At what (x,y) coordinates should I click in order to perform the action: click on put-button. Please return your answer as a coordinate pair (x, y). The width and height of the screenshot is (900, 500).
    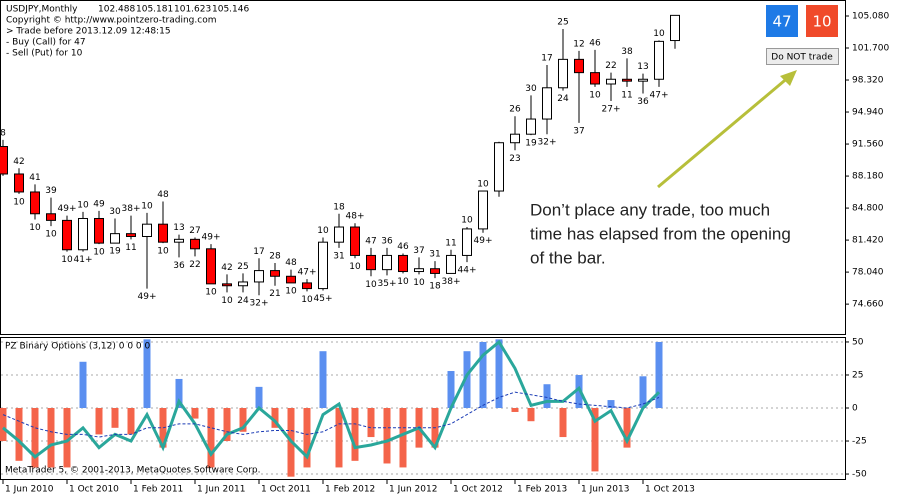
    Looking at the image, I should click on (822, 21).